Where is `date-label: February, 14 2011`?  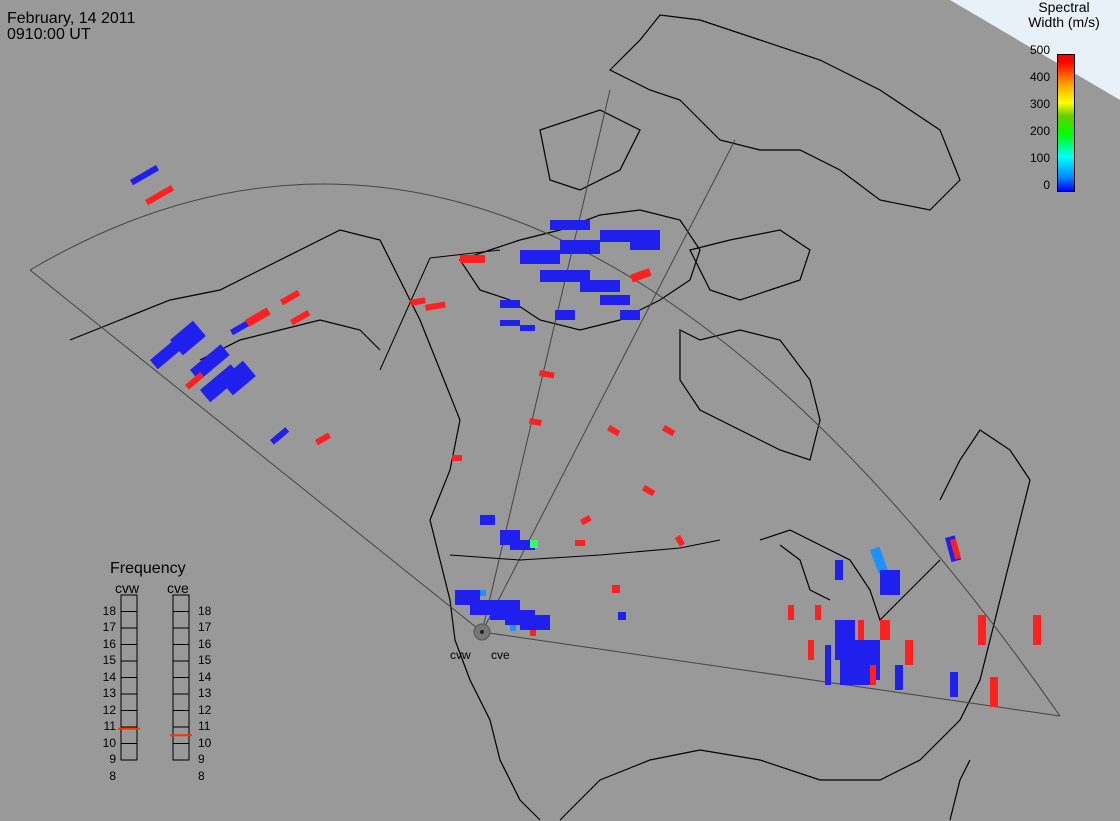 date-label: February, 14 2011 is located at coordinates (71, 18).